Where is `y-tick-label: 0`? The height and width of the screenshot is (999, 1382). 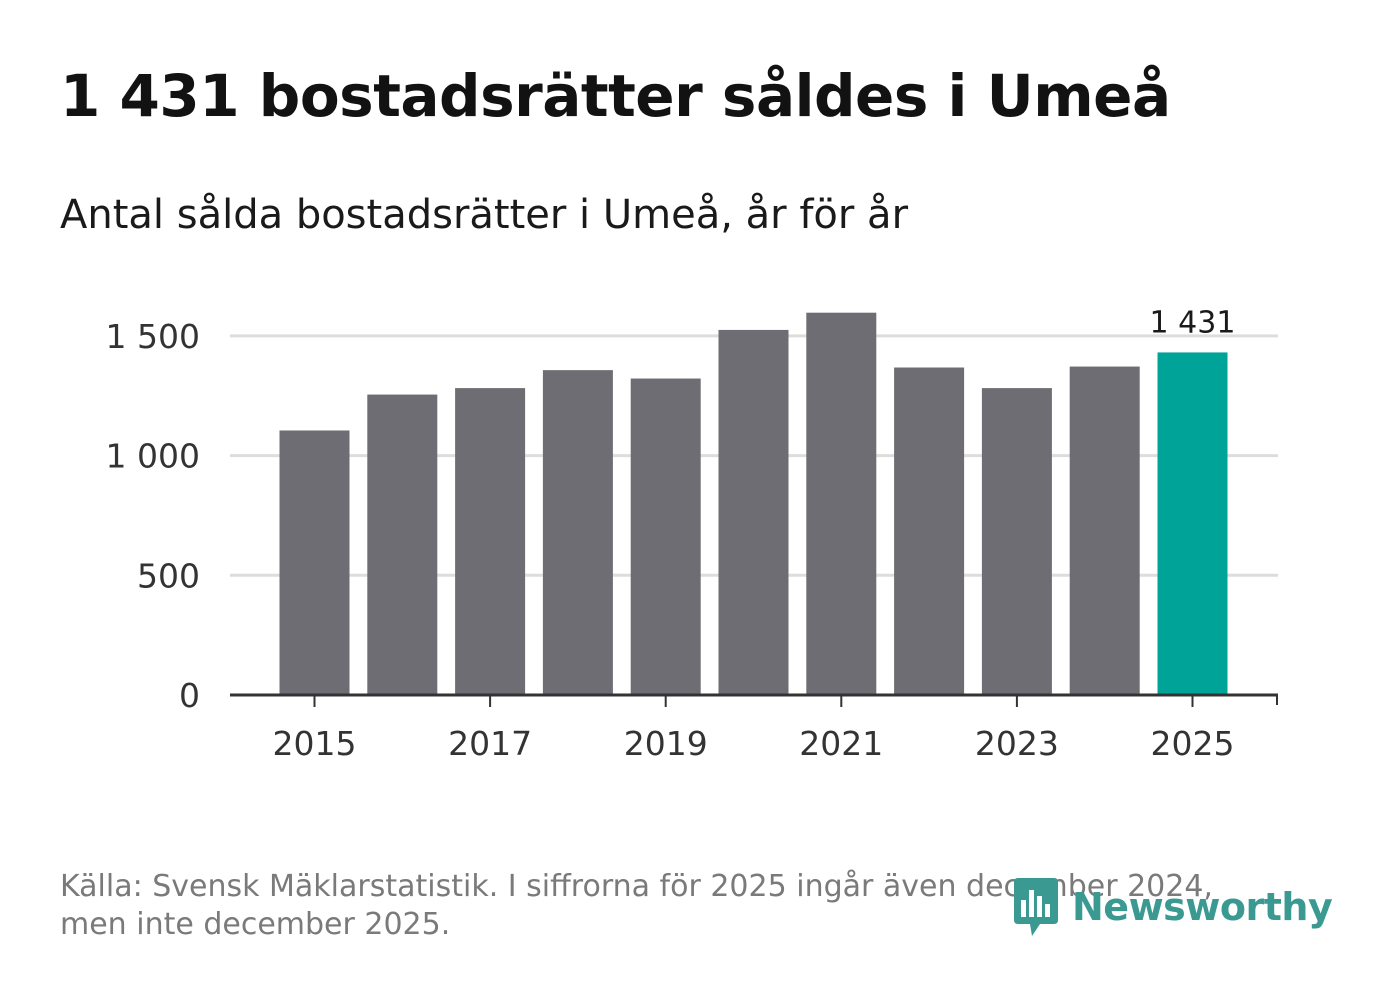
y-tick-label: 0 is located at coordinates (189, 695).